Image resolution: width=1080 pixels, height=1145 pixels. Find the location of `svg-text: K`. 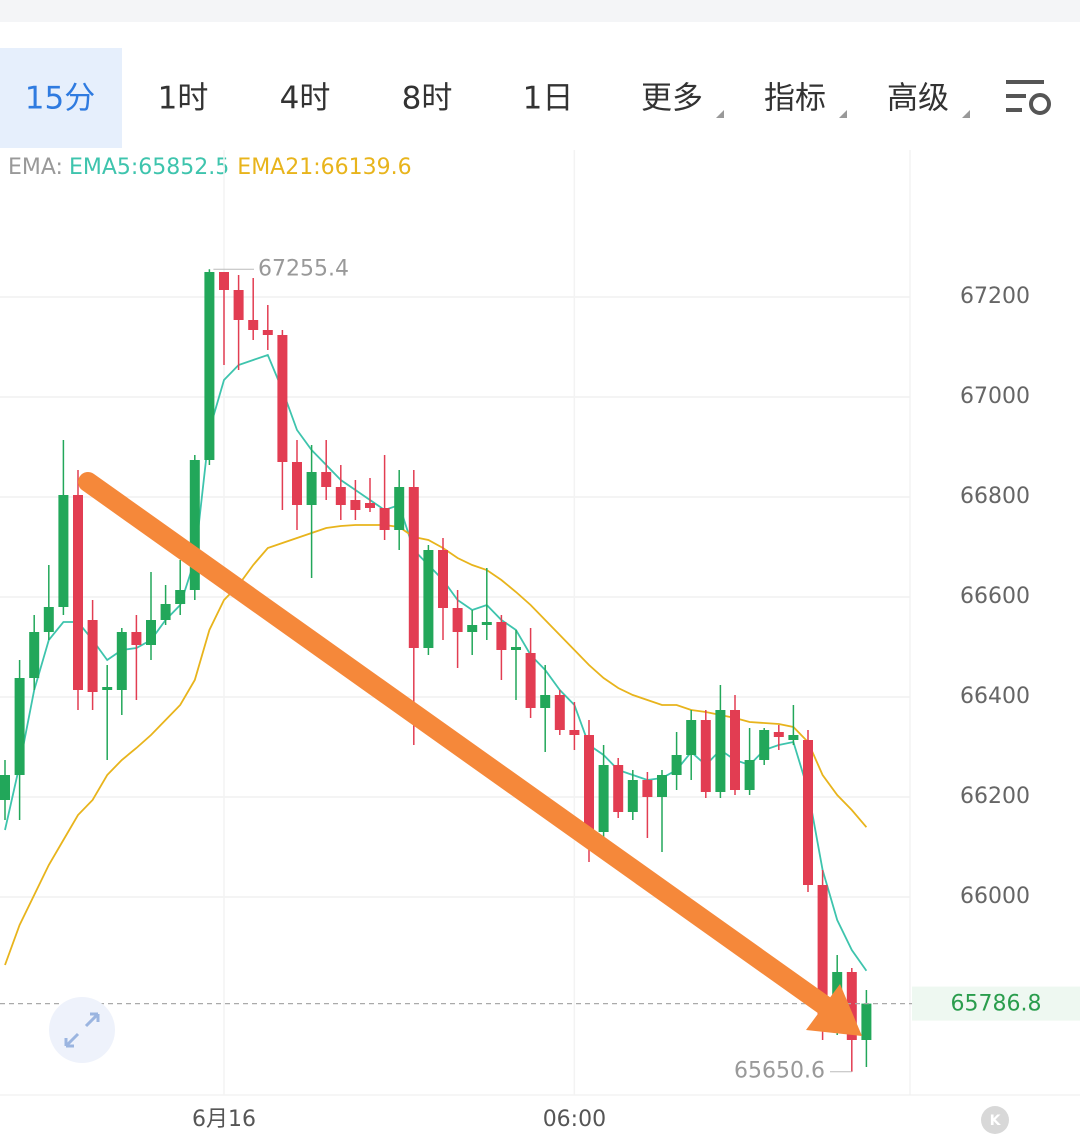

svg-text: K is located at coordinates (996, 1121).